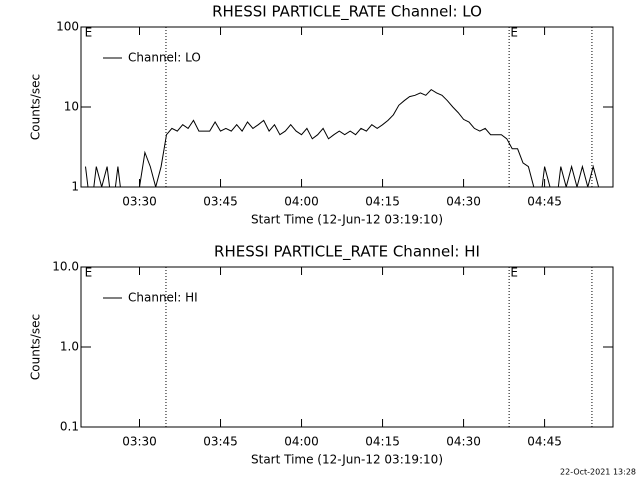  I want to click on y-tick-label: 0.1, so click(69, 427).